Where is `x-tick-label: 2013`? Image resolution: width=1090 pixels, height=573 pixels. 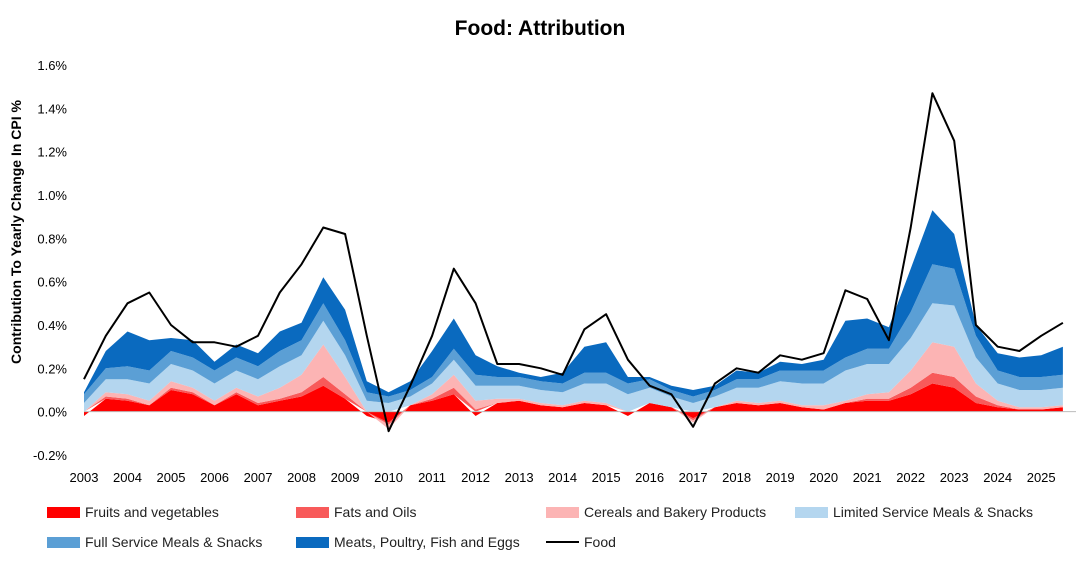
x-tick-label: 2013 is located at coordinates (519, 477).